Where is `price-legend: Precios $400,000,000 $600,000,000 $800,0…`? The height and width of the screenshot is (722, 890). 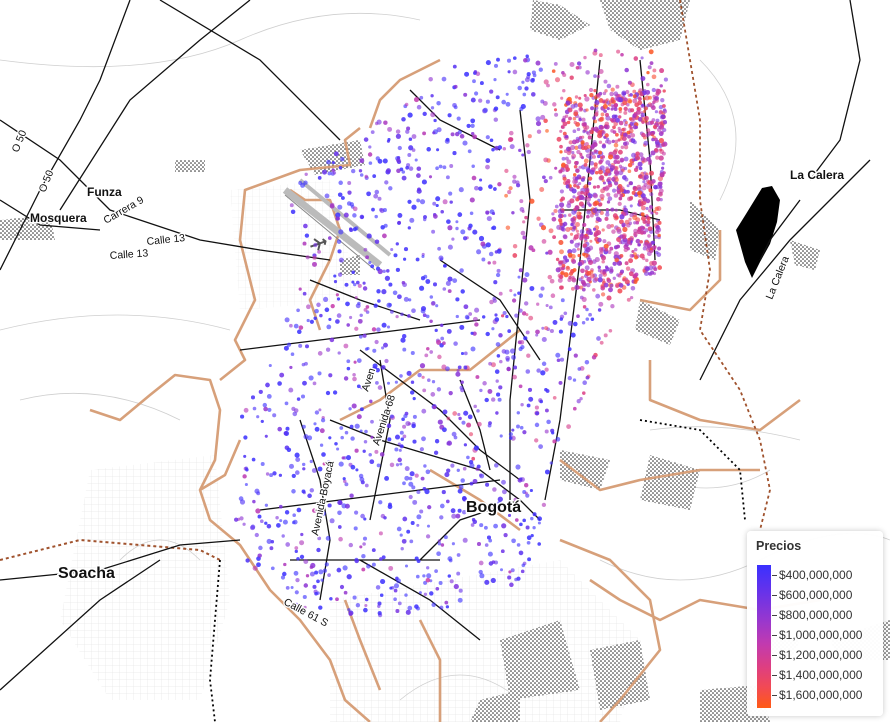 price-legend: Precios $400,000,000 $600,000,000 $800,0… is located at coordinates (815, 623).